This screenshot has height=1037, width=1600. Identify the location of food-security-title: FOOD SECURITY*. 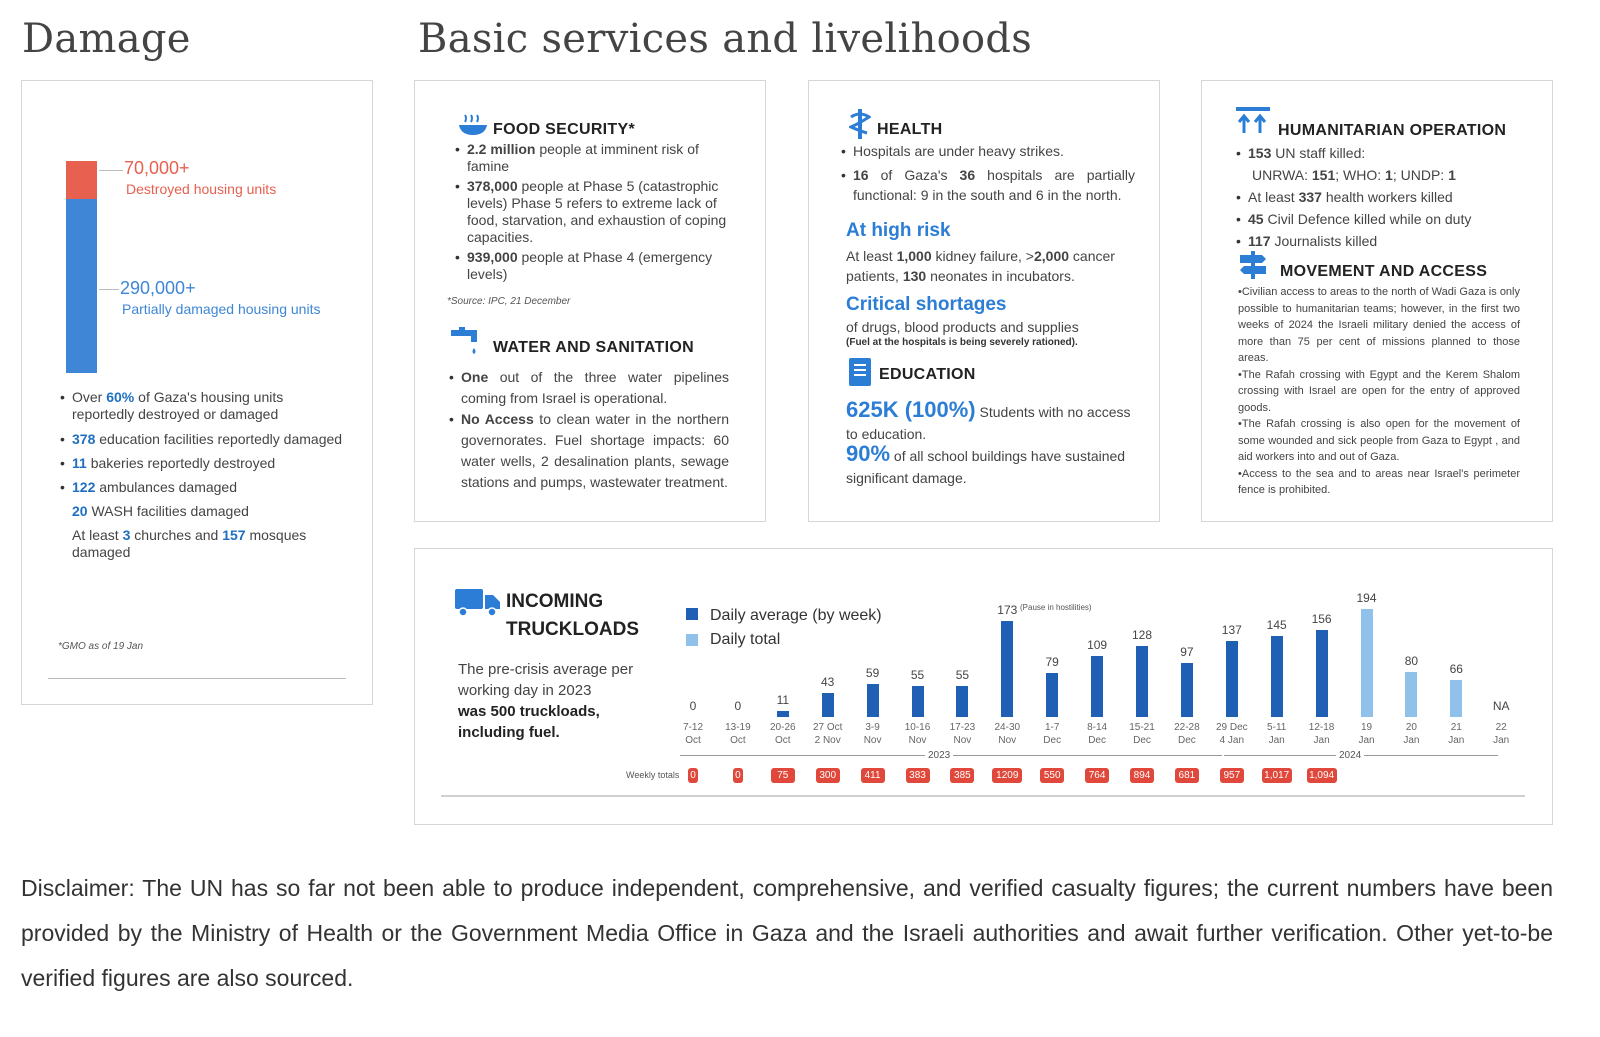
(564, 129).